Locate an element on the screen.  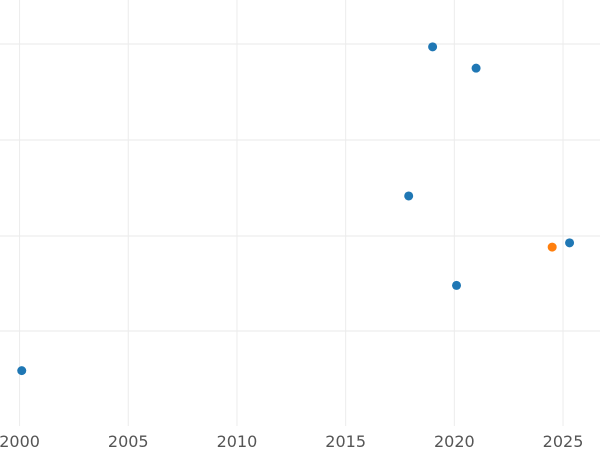
x-tick-label-2020: 2020 is located at coordinates (454, 441).